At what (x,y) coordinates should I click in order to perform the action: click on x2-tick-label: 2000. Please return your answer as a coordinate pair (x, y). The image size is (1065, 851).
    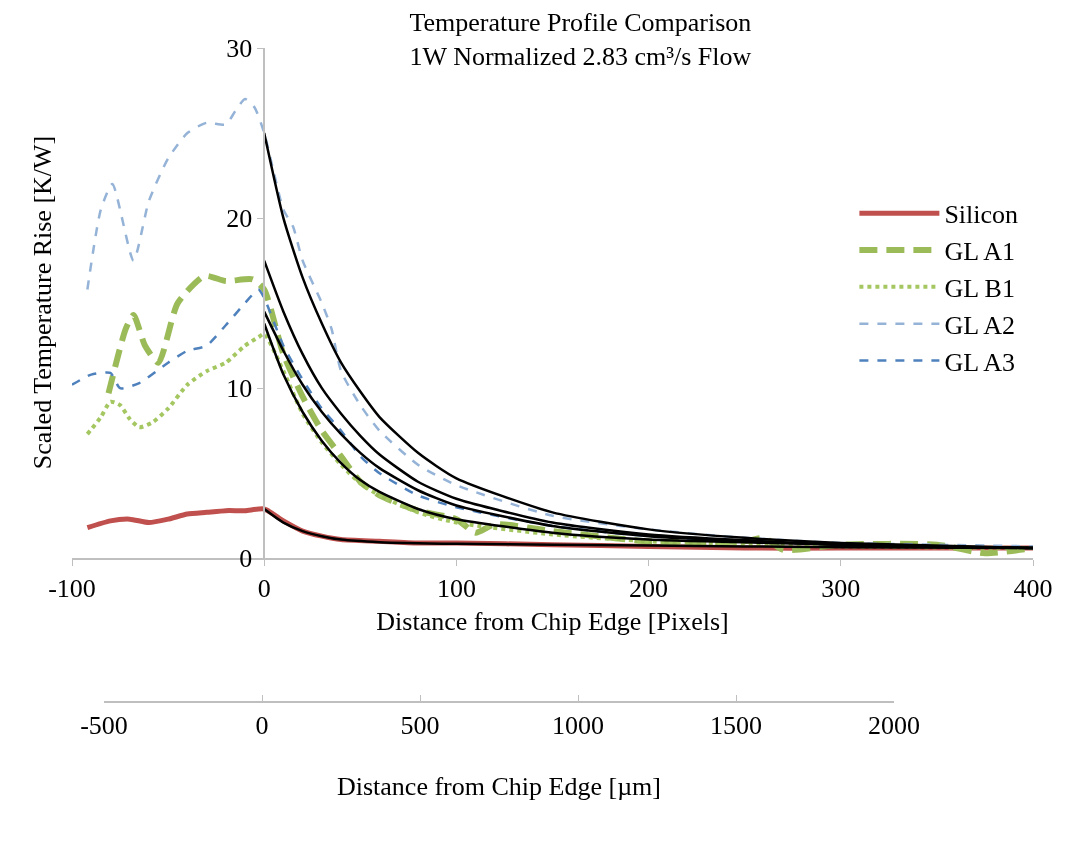
    Looking at the image, I should click on (894, 725).